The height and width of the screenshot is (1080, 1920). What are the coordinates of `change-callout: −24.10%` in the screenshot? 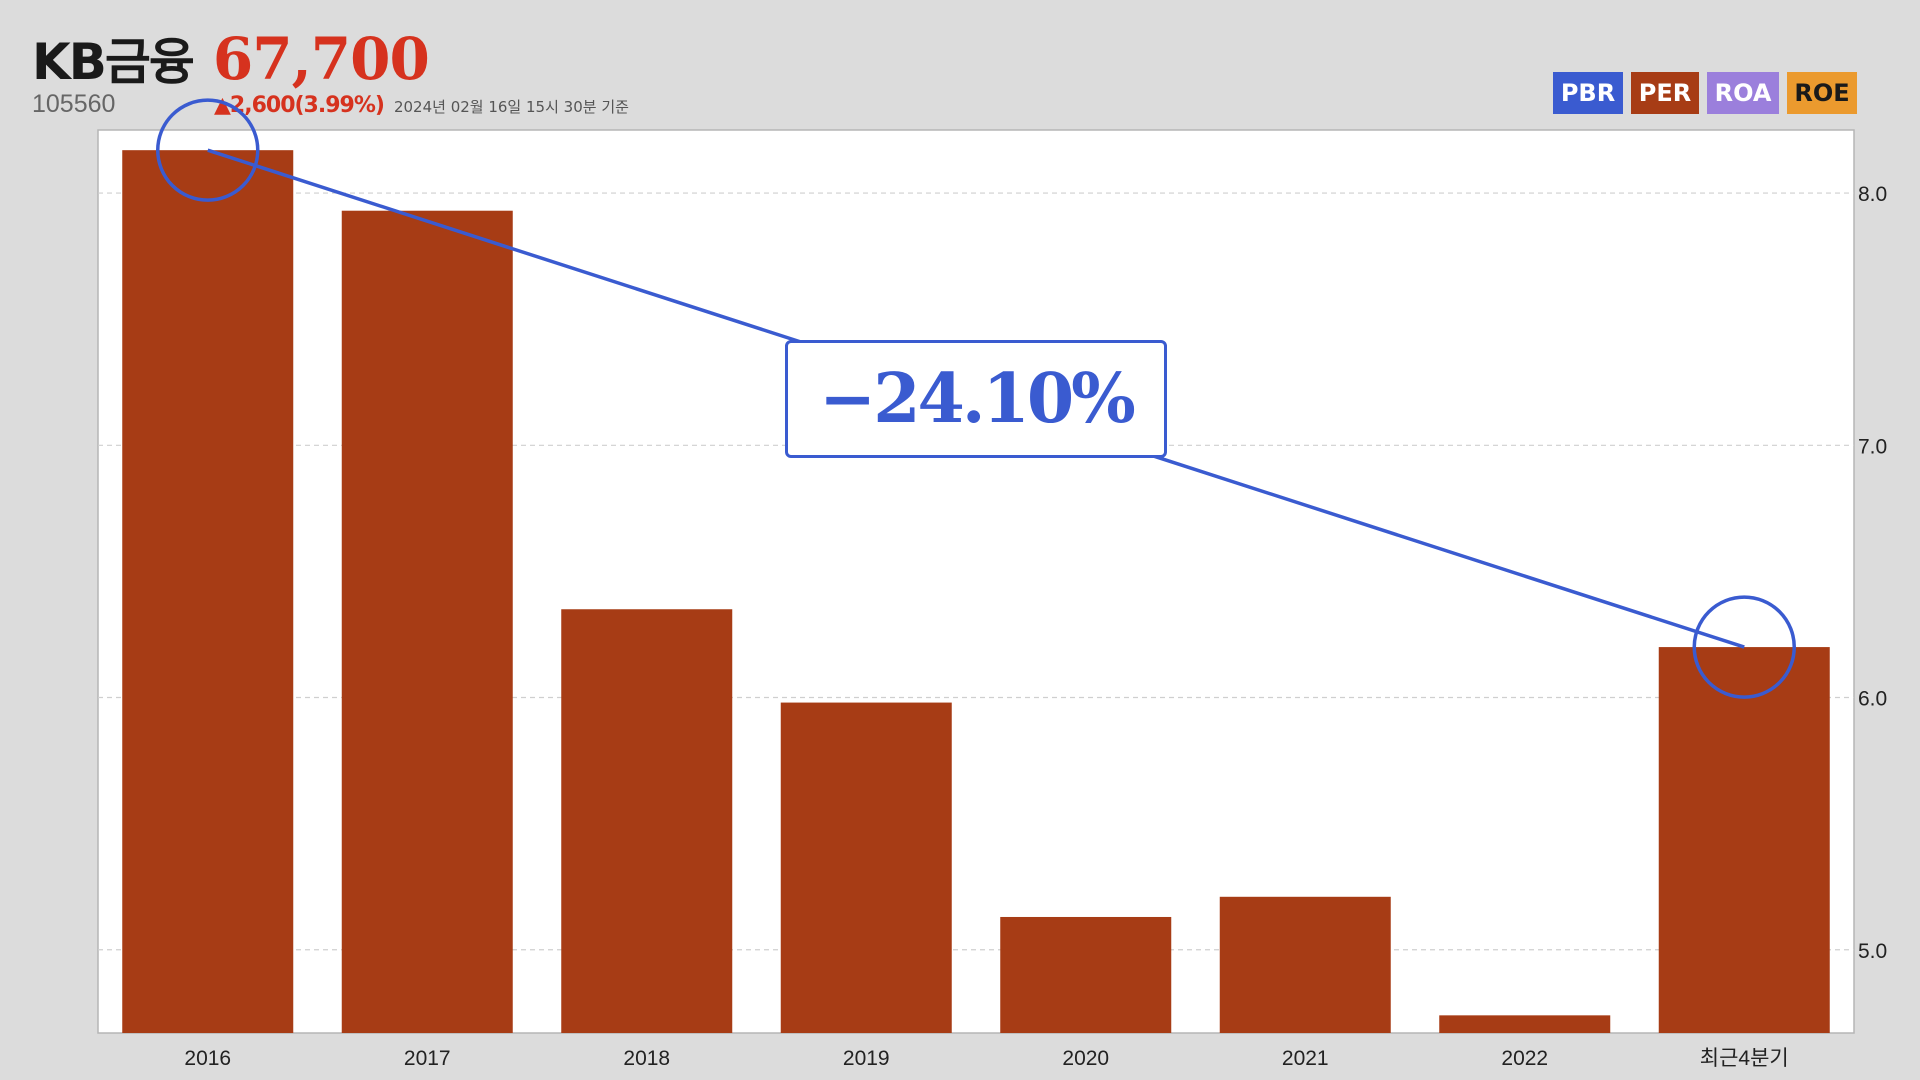 It's located at (976, 399).